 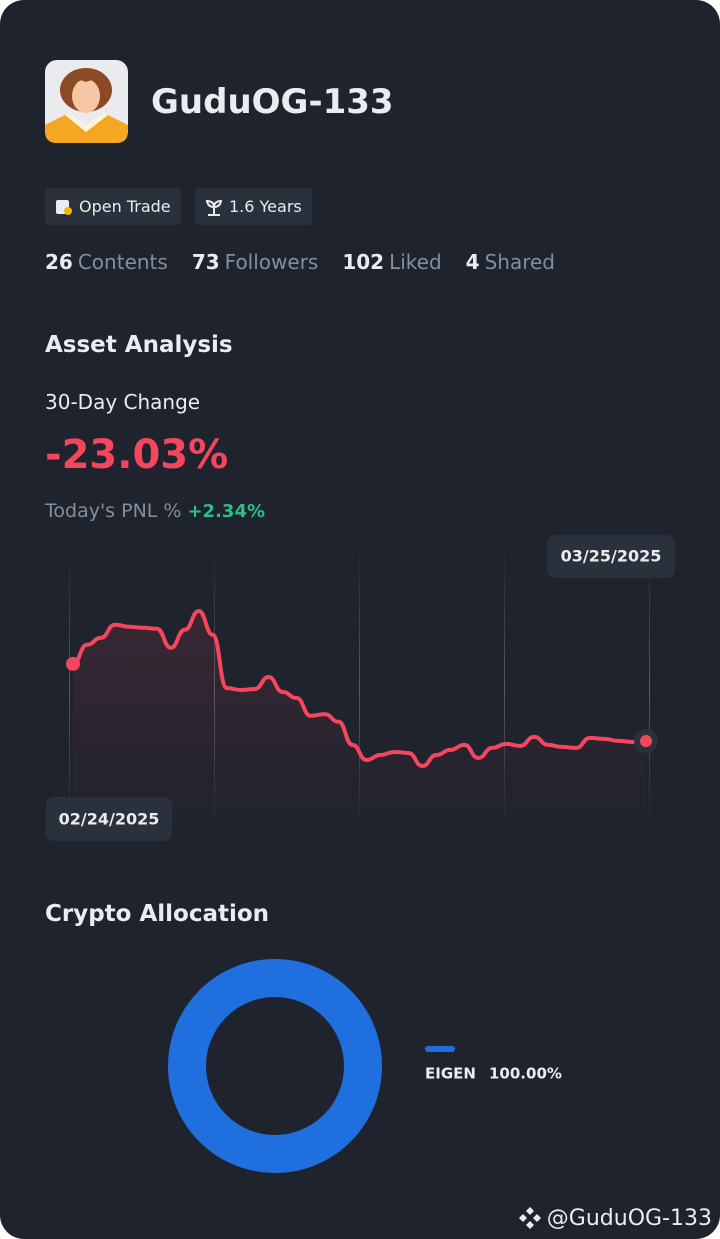 I want to click on avatar, so click(x=86, y=101).